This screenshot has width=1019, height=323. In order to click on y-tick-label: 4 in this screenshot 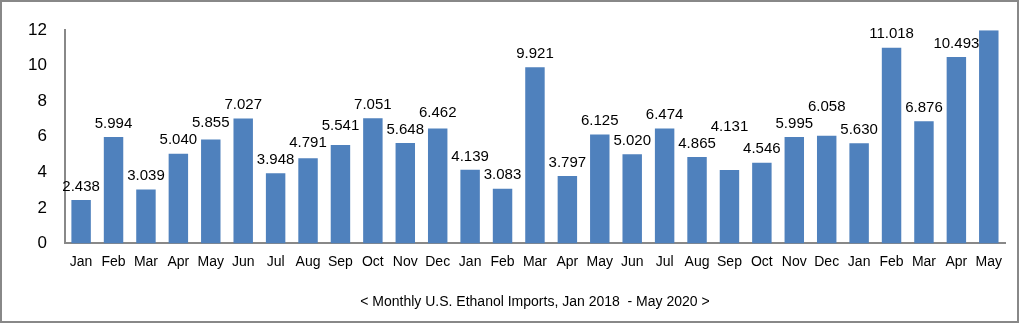, I will do `click(42, 172)`.